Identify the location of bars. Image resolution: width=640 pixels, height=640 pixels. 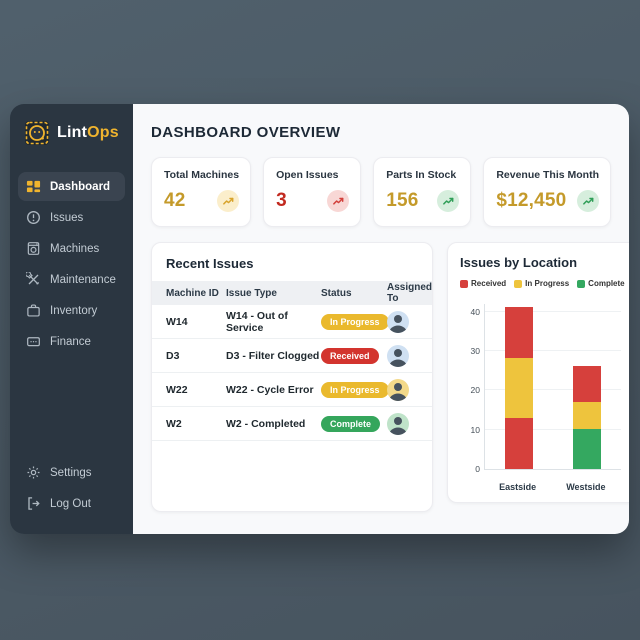
(553, 386).